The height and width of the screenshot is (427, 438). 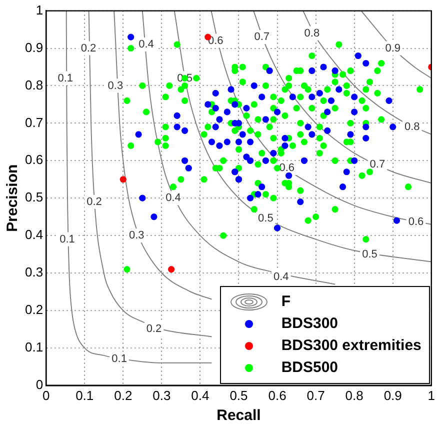 I want to click on x-tick-label: 0.1, so click(x=85, y=395).